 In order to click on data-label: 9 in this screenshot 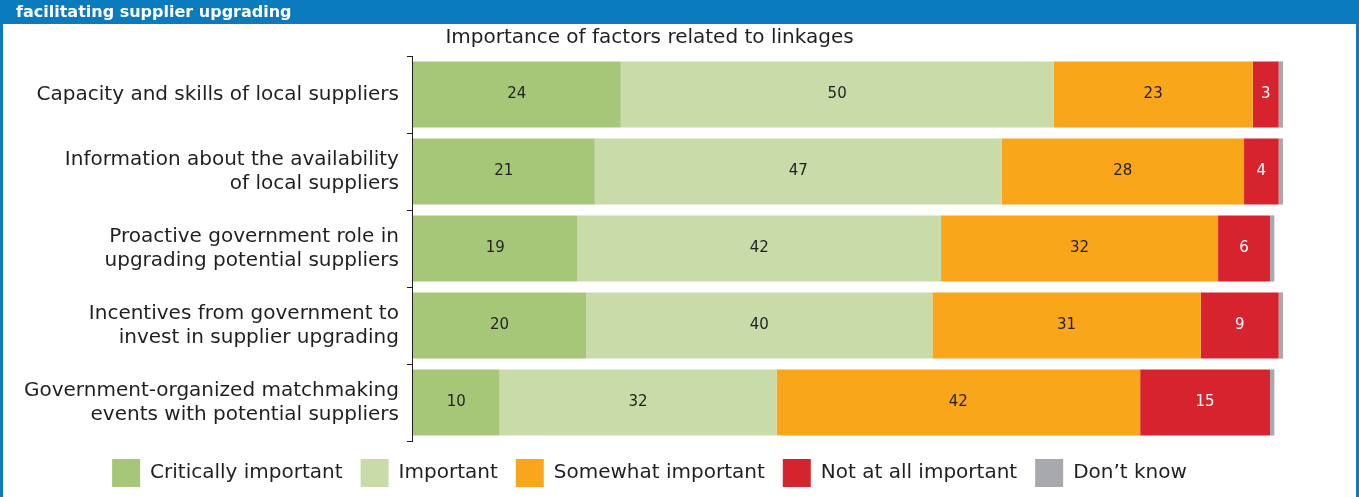, I will do `click(1239, 324)`.